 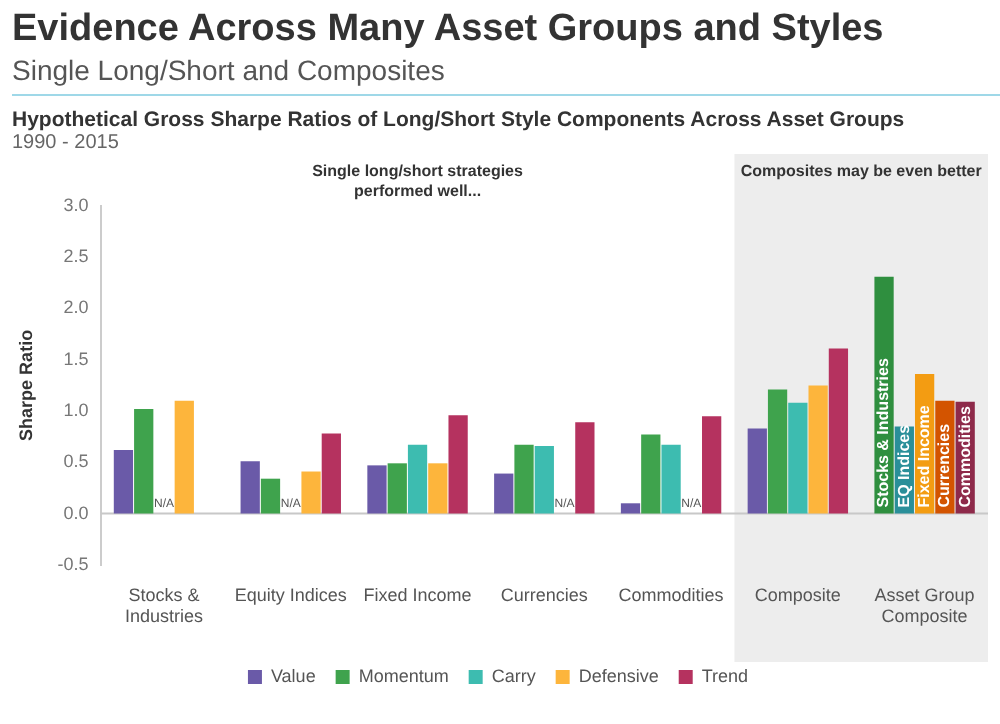 I want to click on legend-label: Value, so click(x=293, y=675).